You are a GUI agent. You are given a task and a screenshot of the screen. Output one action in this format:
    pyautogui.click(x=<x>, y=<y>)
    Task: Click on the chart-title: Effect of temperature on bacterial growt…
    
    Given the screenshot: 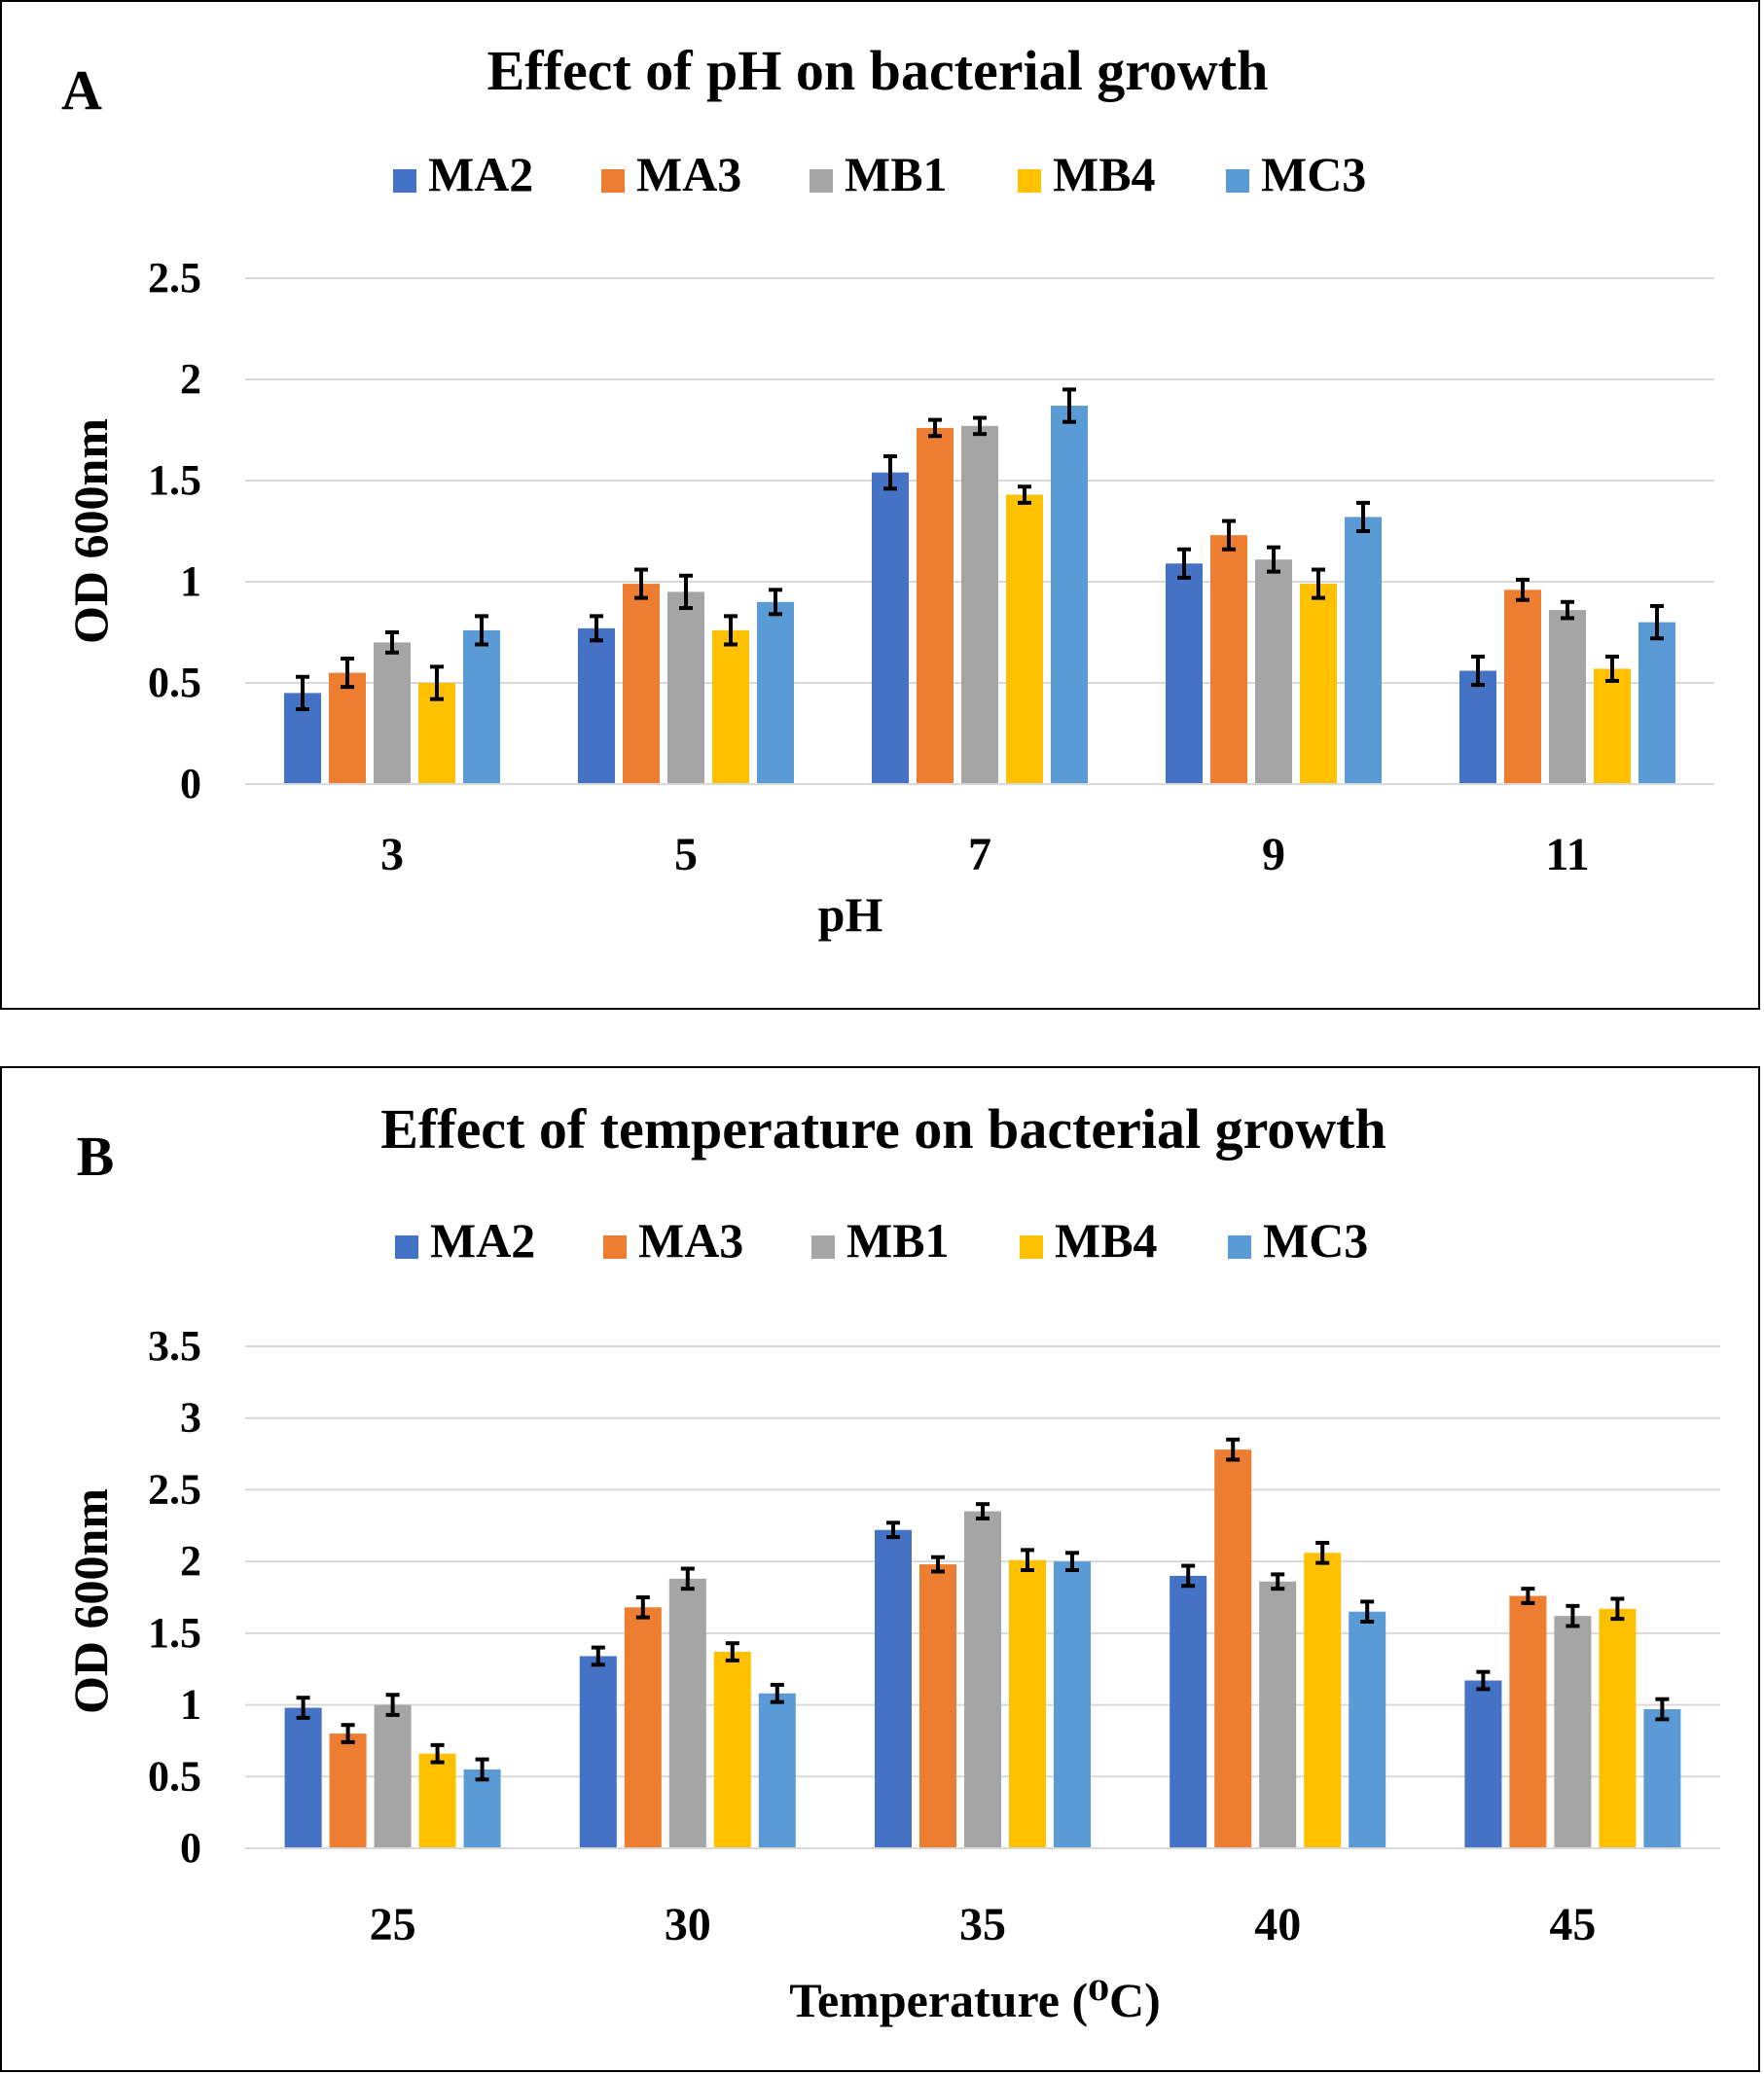 What is the action you would take?
    pyautogui.click(x=883, y=1129)
    